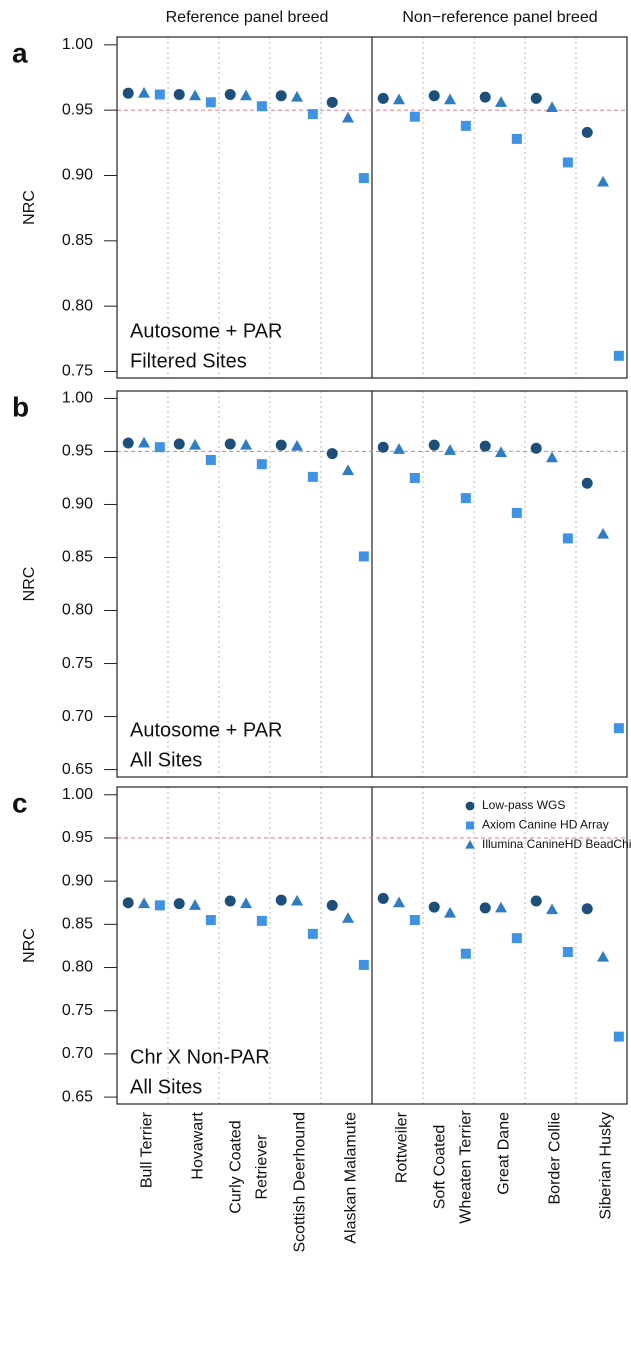 The width and height of the screenshot is (631, 1352). Describe the element at coordinates (20, 406) in the screenshot. I see `panel-label: b` at that location.